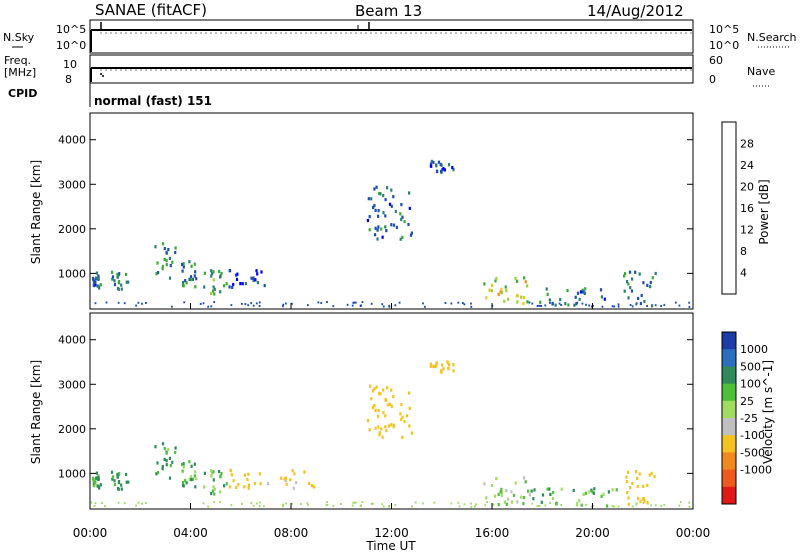 This screenshot has height=554, width=800. I want to click on colorbar-swatch, so click(729, 495).